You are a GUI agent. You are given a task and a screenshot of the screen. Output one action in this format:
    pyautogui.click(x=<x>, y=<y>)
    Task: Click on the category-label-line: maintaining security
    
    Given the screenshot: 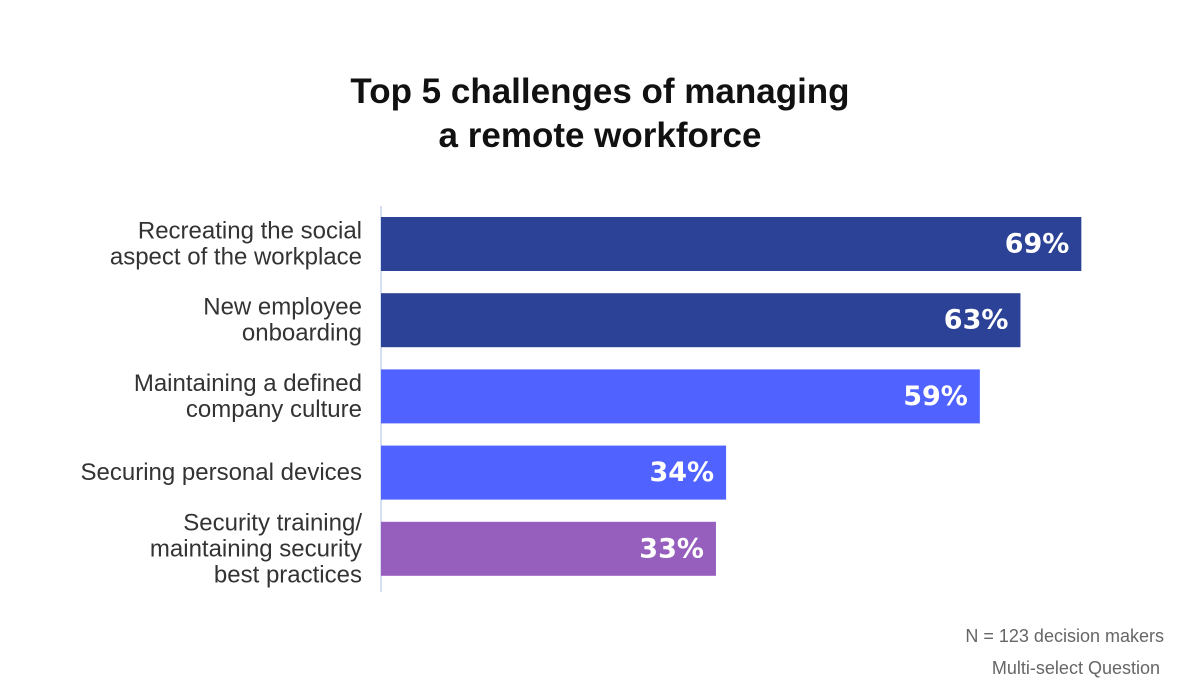 What is the action you would take?
    pyautogui.click(x=256, y=548)
    